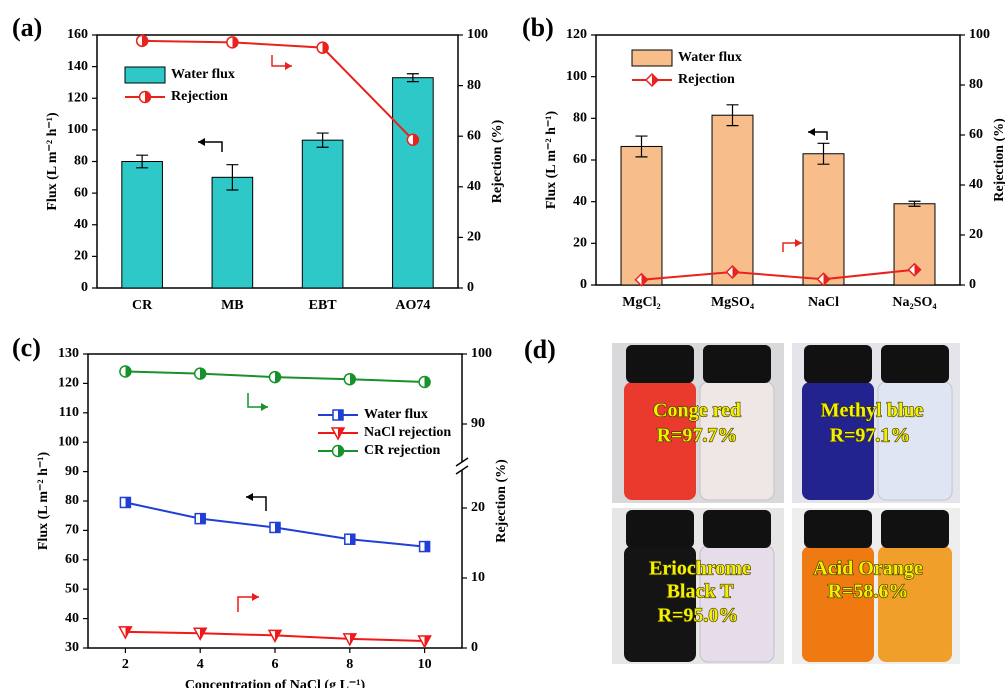  What do you see at coordinates (323, 305) in the screenshot?
I see `x-tick-label: EBT` at bounding box center [323, 305].